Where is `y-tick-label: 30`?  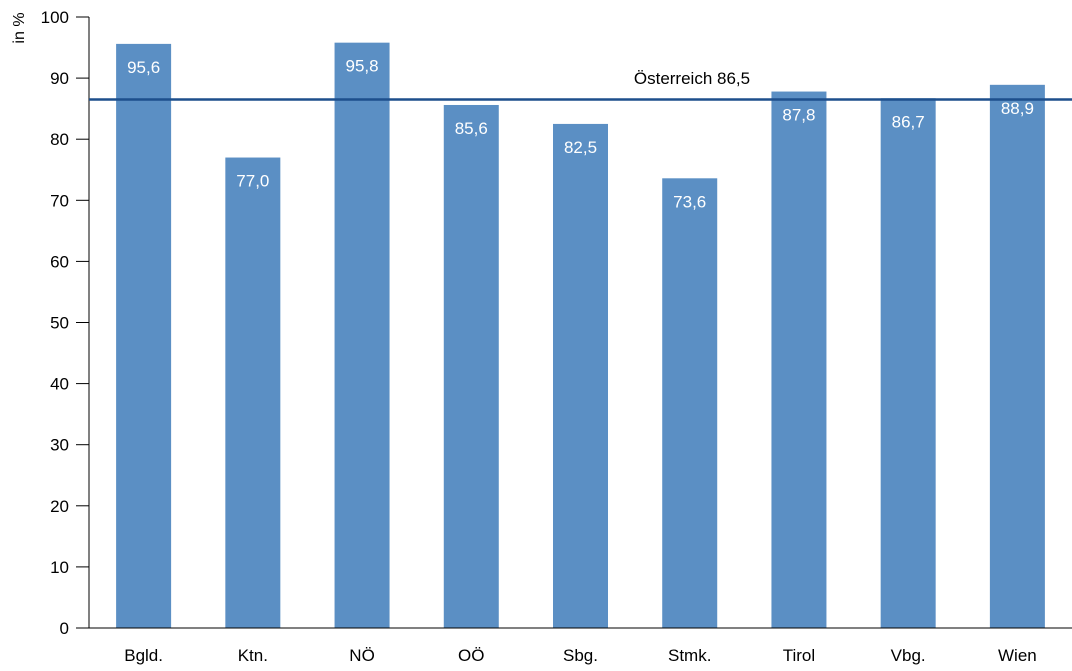 y-tick-label: 30 is located at coordinates (59, 445).